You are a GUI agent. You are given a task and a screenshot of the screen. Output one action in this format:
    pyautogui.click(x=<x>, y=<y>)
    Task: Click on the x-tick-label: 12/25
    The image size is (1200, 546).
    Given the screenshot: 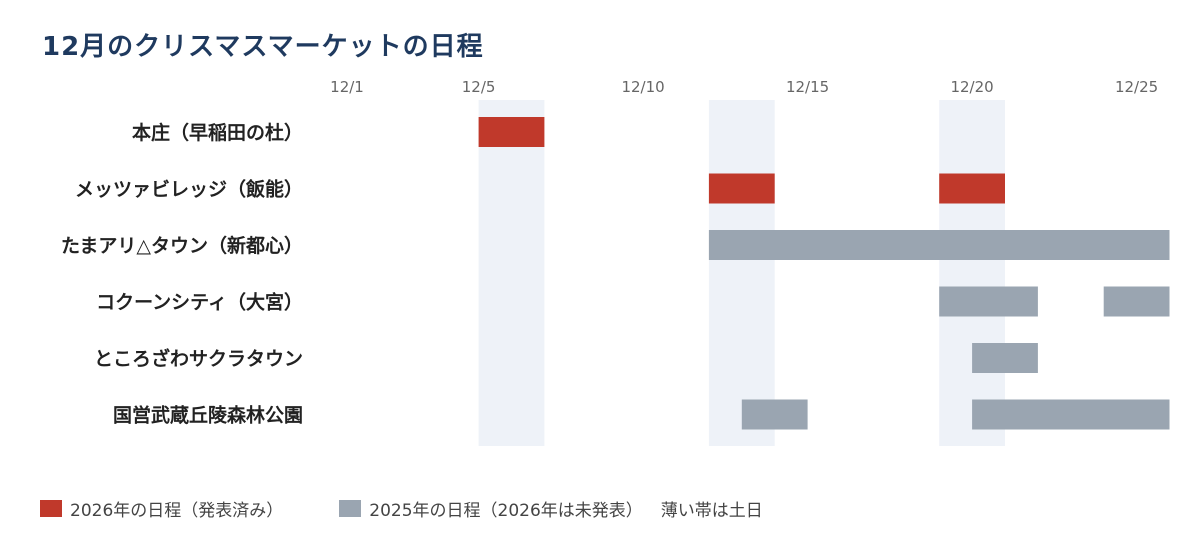 What is the action you would take?
    pyautogui.click(x=1136, y=87)
    